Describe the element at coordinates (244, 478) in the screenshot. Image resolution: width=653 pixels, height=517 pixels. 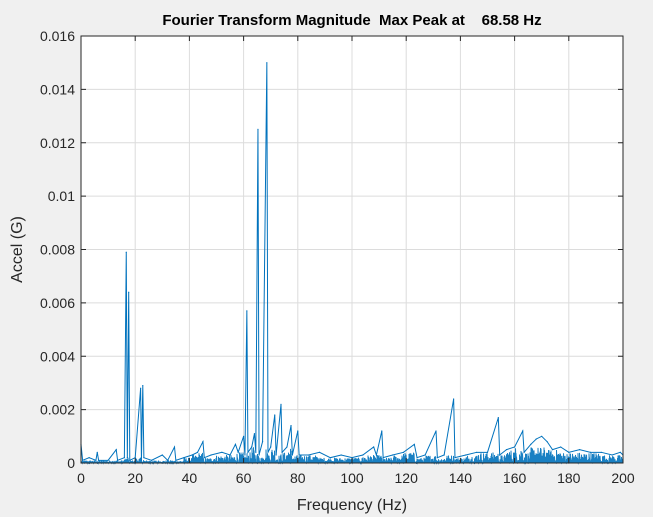
I see `x-tick-label: 60` at that location.